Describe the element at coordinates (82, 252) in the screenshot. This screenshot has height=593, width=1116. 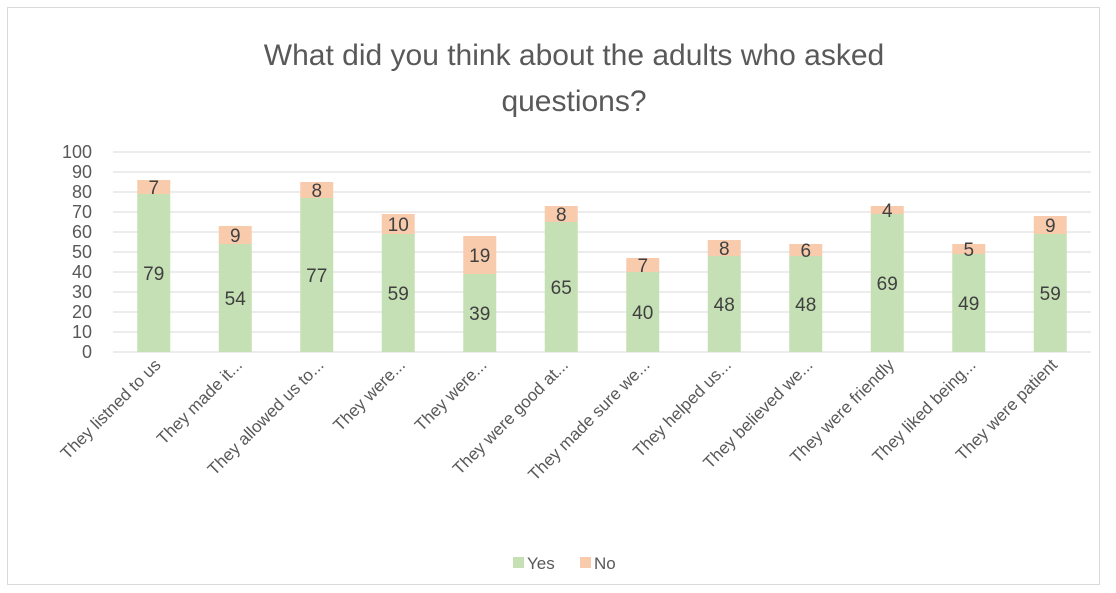
I see `y-tick-label: 50` at that location.